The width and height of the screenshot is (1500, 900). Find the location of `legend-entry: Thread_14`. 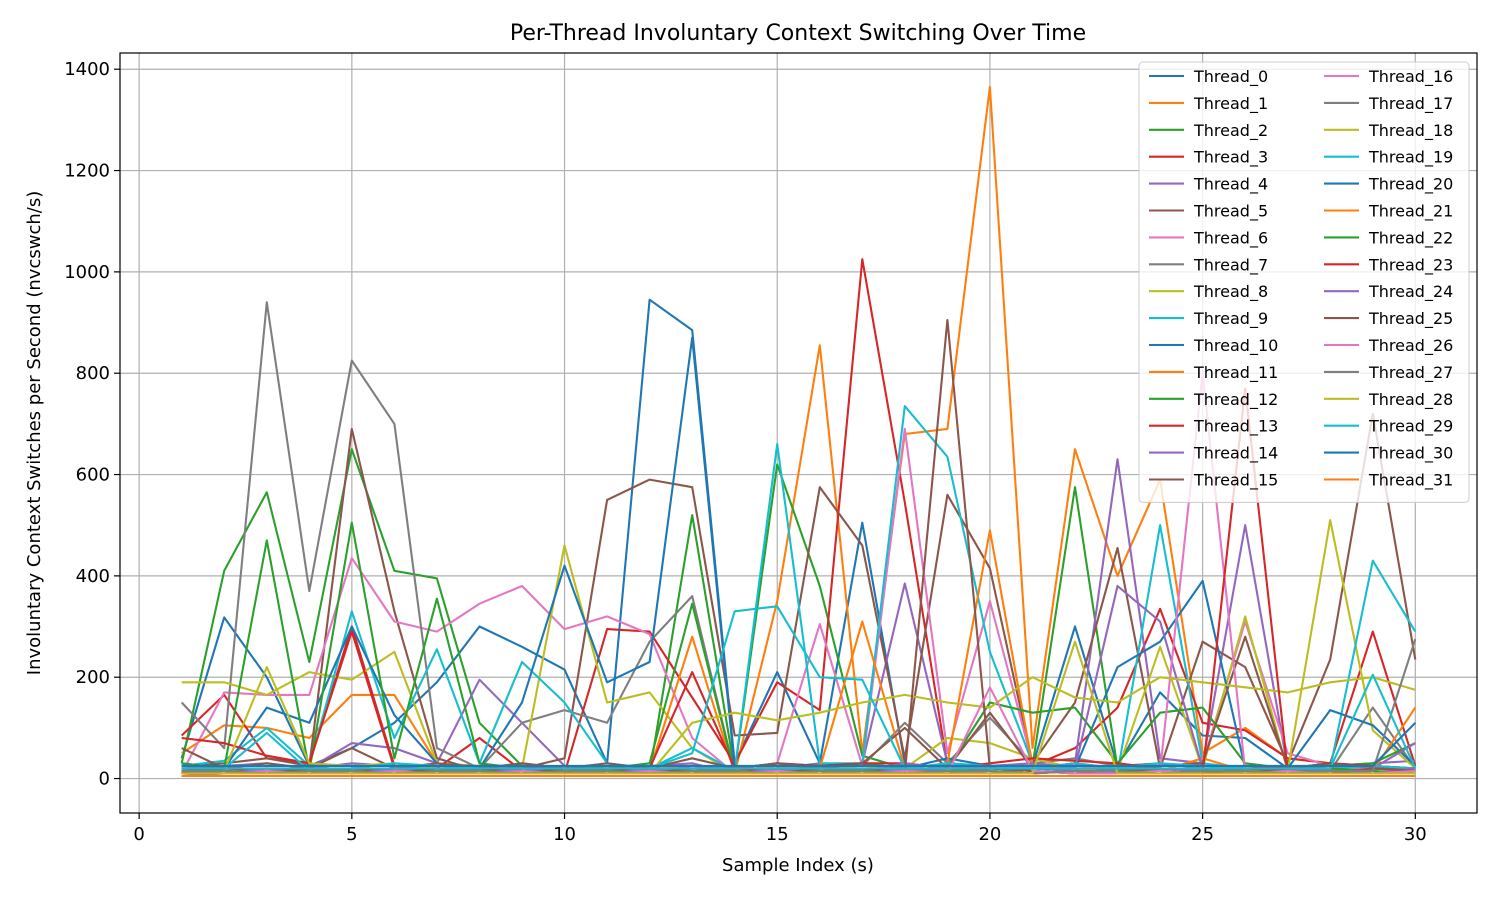

legend-entry: Thread_14 is located at coordinates (1213, 454).